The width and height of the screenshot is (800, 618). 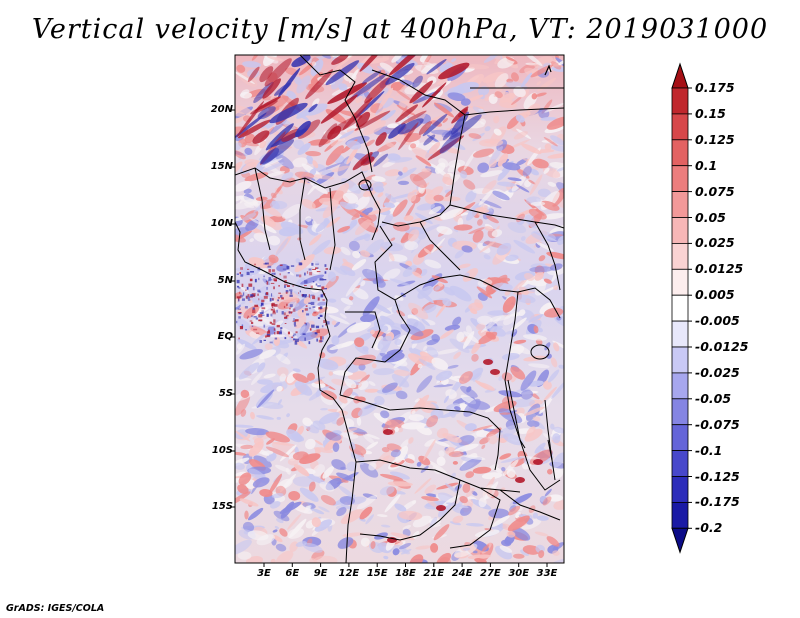 What do you see at coordinates (377, 573) in the screenshot?
I see `lon-label: 15E` at bounding box center [377, 573].